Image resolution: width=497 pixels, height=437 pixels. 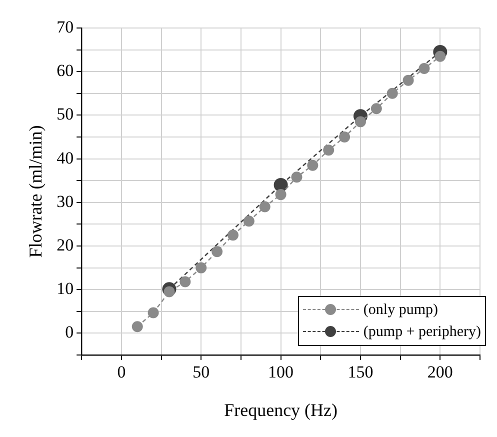 I want to click on y-tick-label: 50, so click(x=65, y=114).